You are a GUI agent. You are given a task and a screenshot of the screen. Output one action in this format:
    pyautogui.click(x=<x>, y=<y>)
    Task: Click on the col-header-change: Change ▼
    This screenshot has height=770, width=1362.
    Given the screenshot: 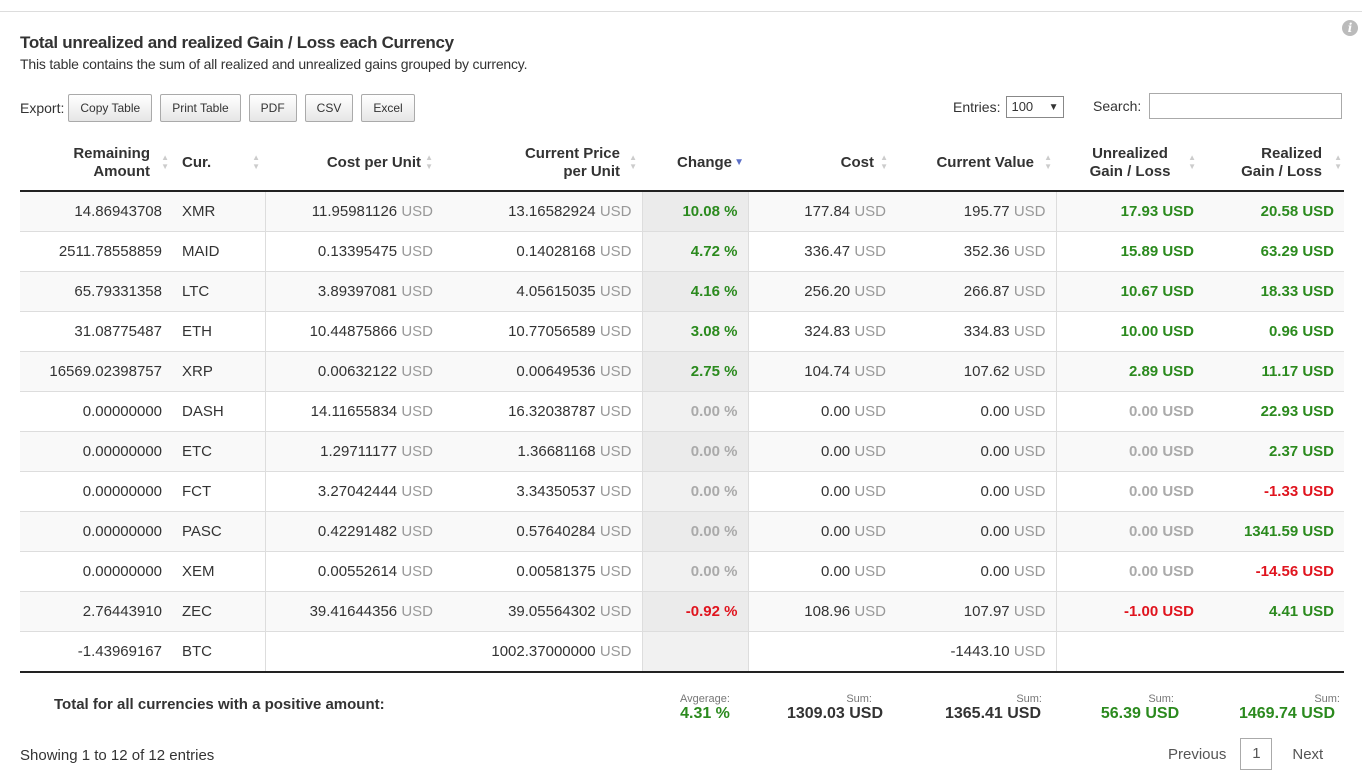 What is the action you would take?
    pyautogui.click(x=695, y=164)
    